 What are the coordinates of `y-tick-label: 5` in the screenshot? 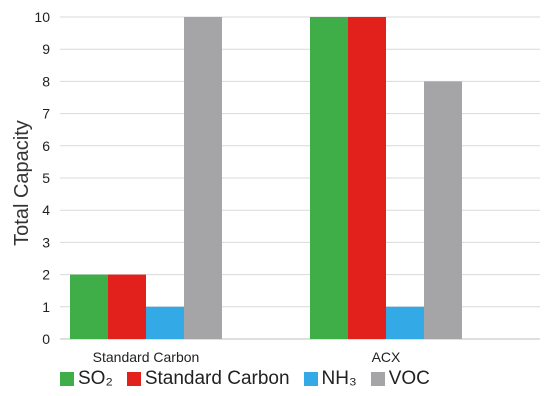 It's located at (46, 178).